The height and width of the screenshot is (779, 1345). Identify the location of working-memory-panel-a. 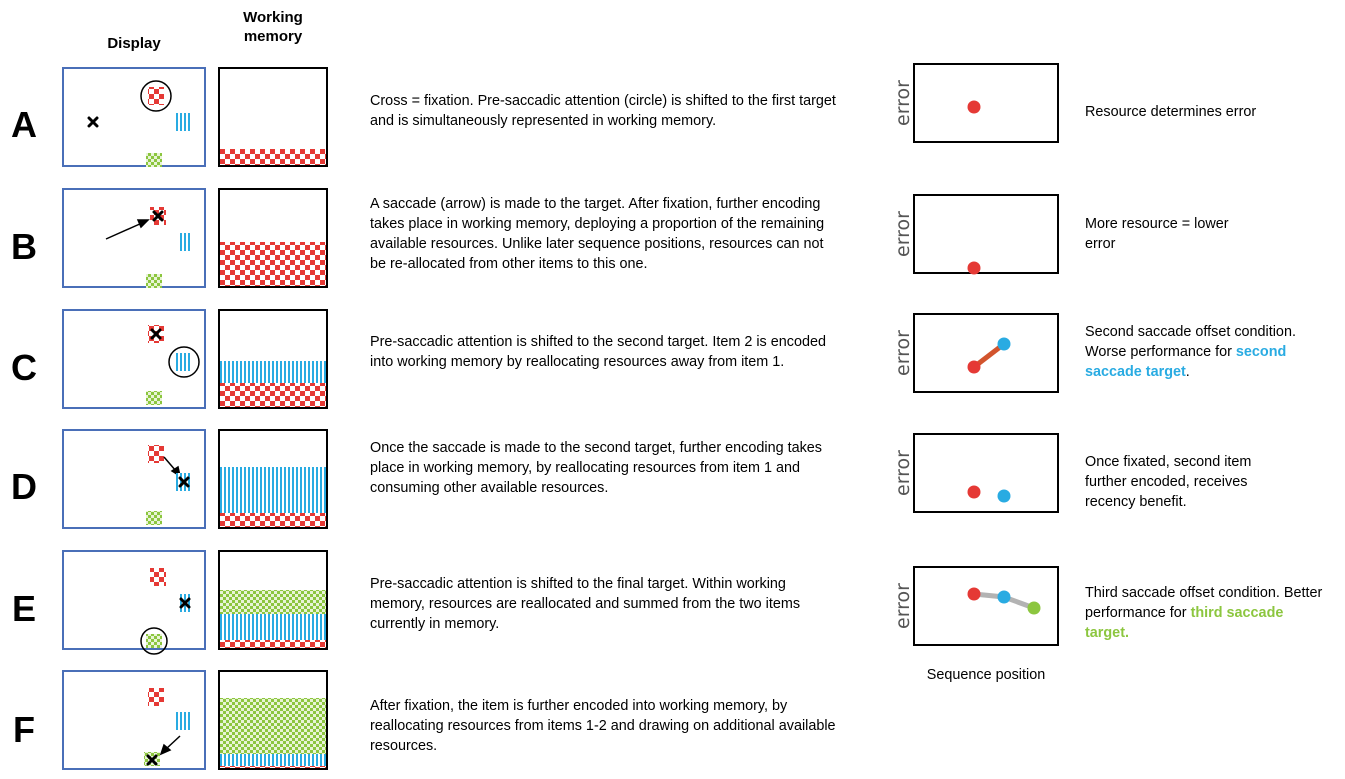
(273, 117).